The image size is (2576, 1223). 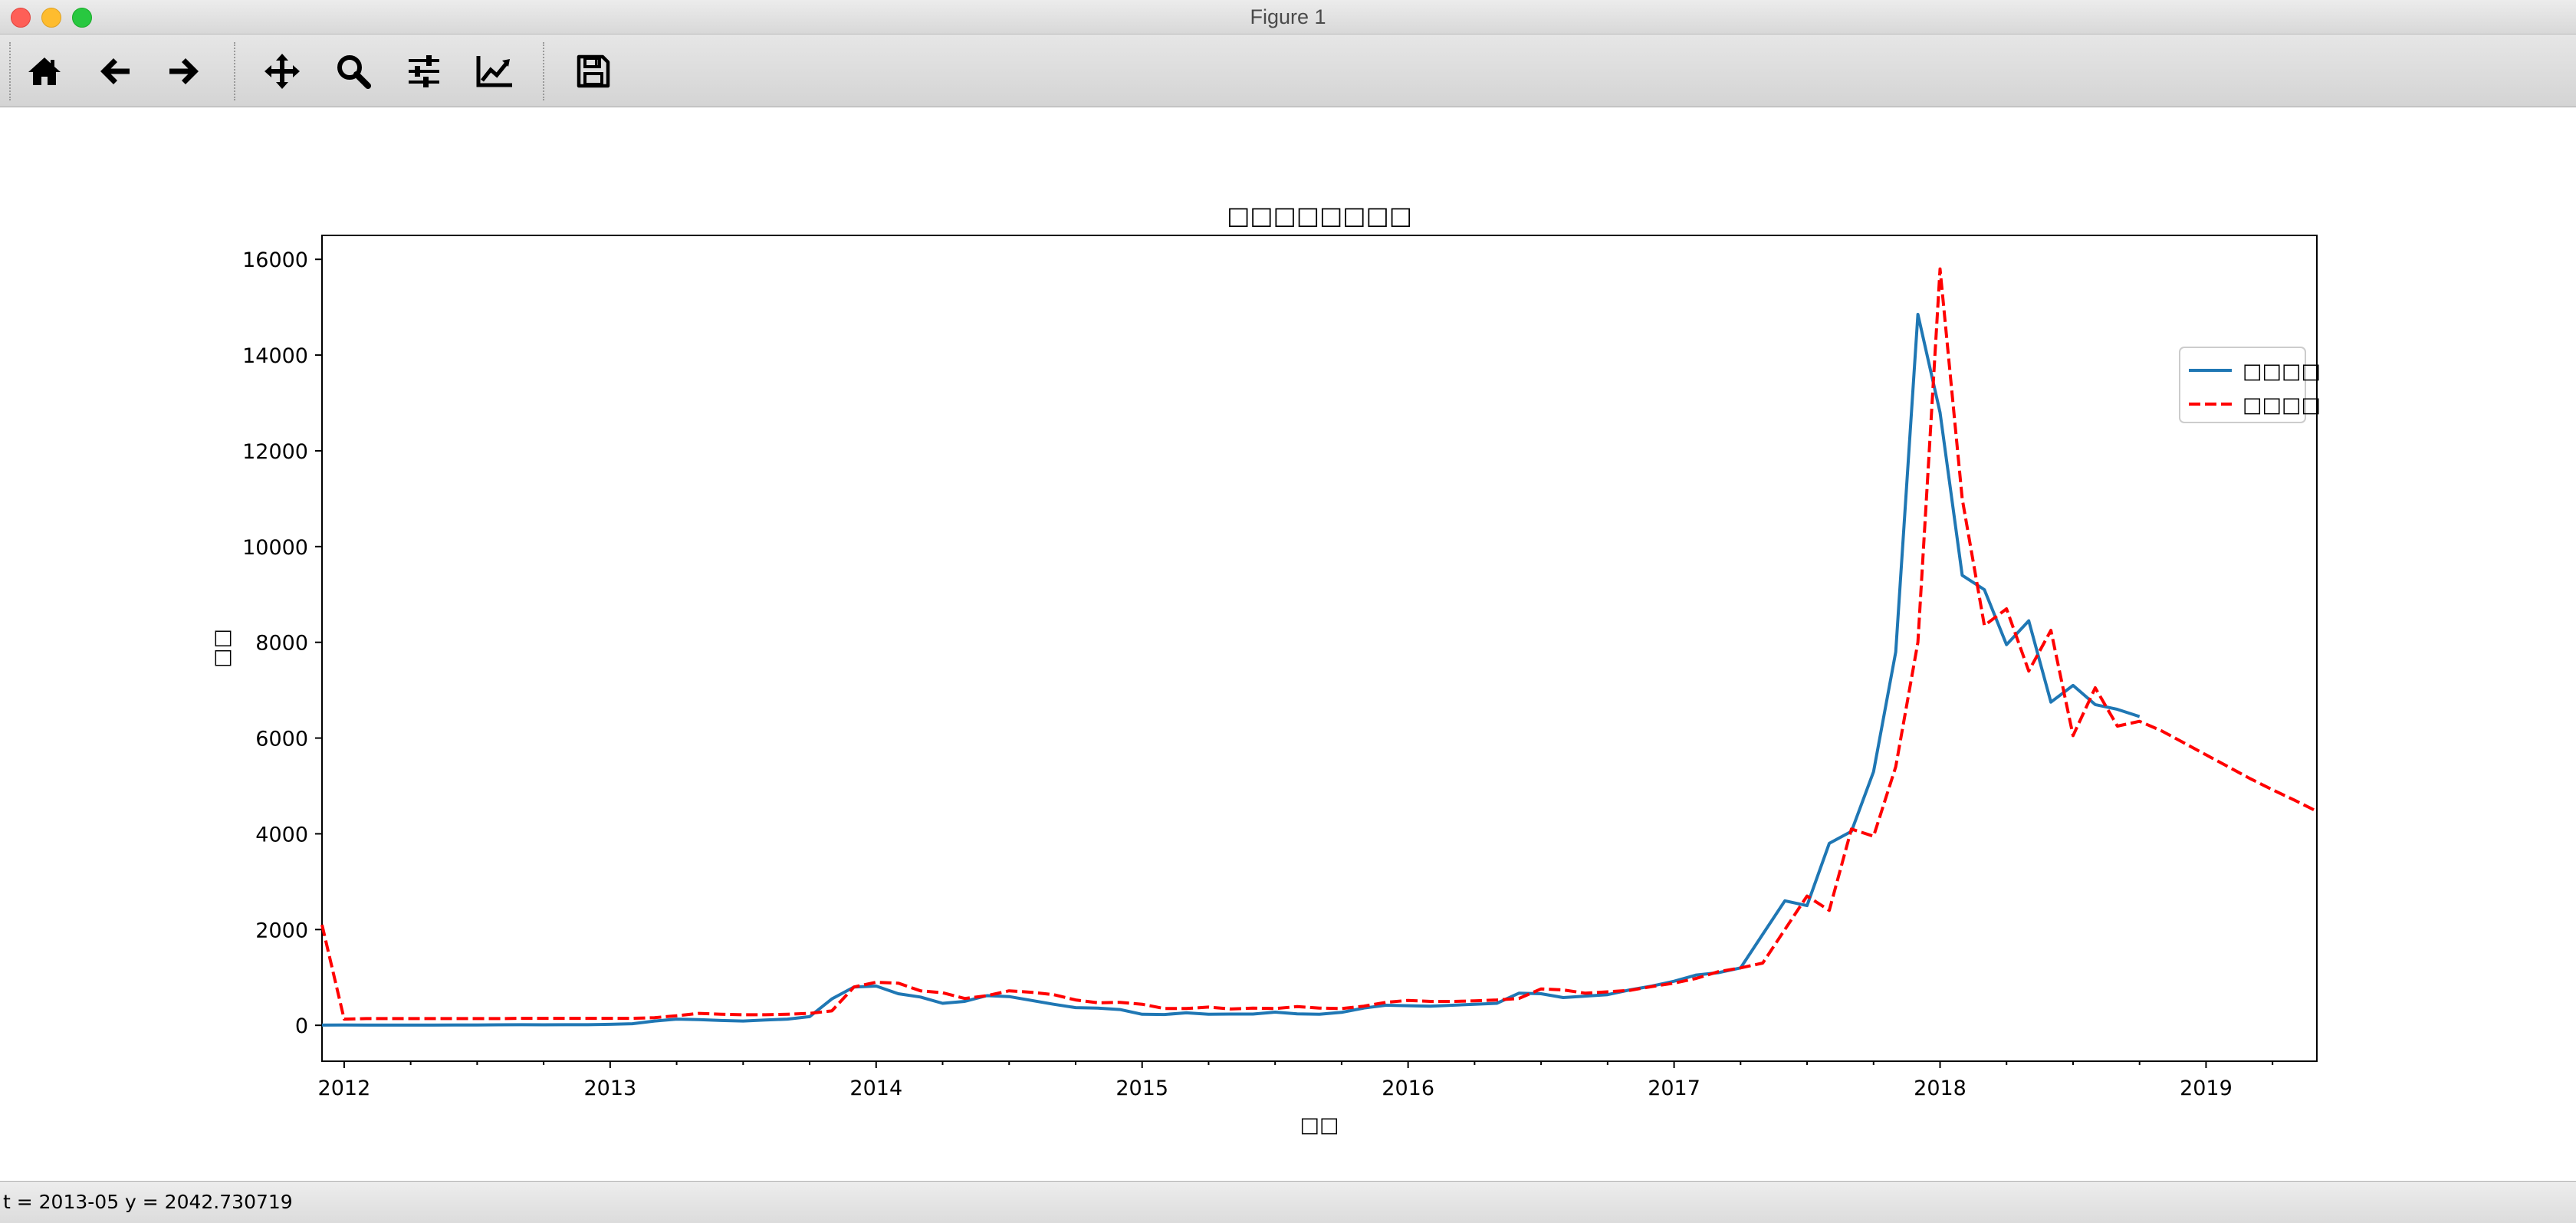 I want to click on x-tick-label: 2016, so click(x=1408, y=1088).